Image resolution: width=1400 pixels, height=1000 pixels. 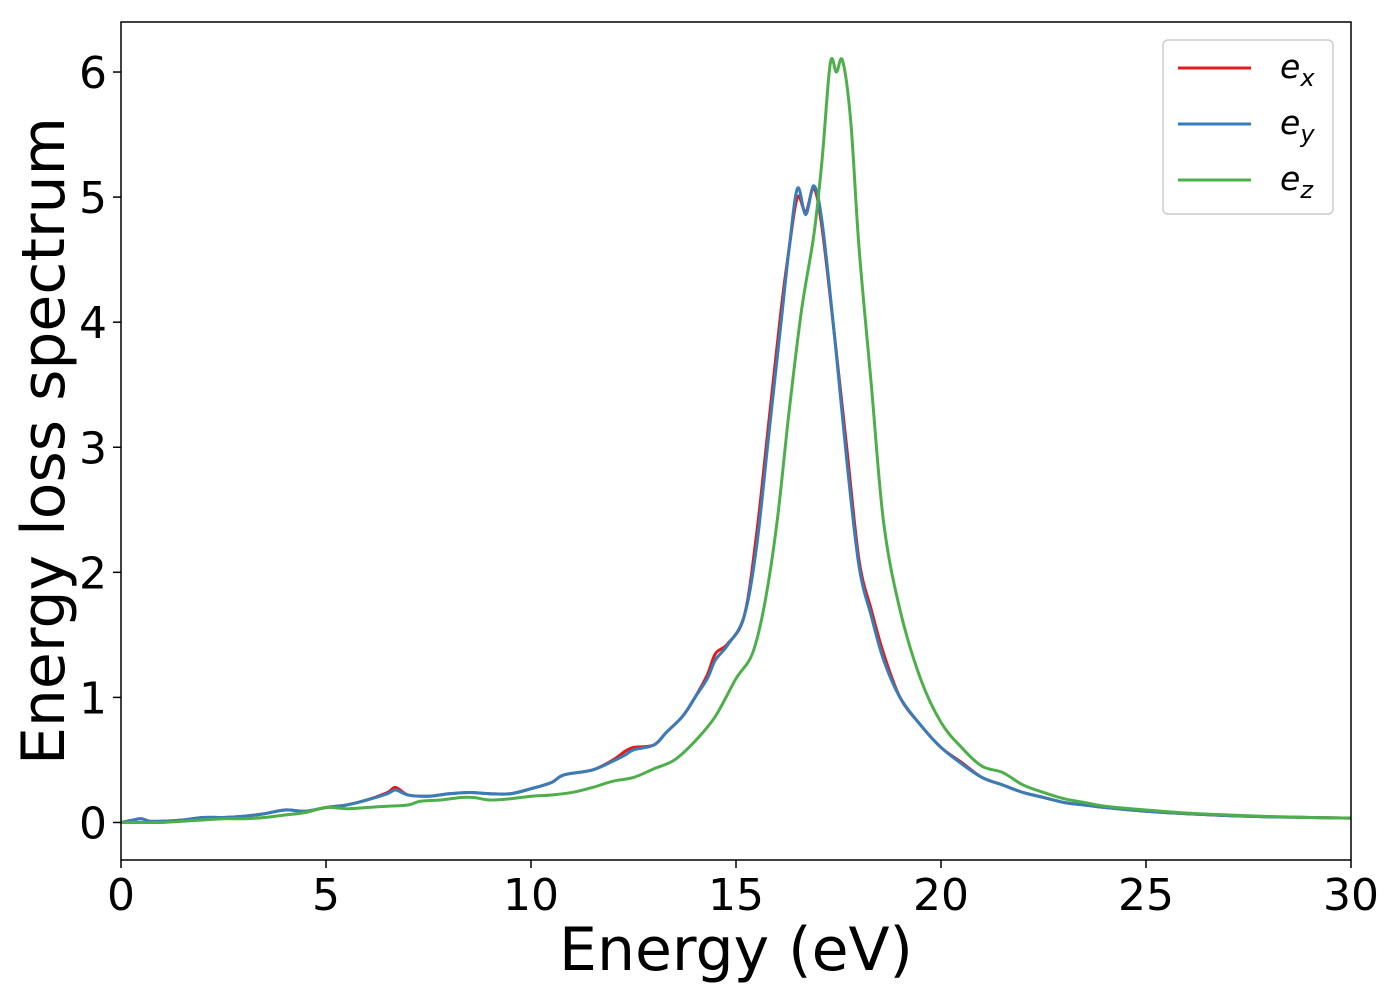 What do you see at coordinates (93, 448) in the screenshot?
I see `y-tick-label: 3` at bounding box center [93, 448].